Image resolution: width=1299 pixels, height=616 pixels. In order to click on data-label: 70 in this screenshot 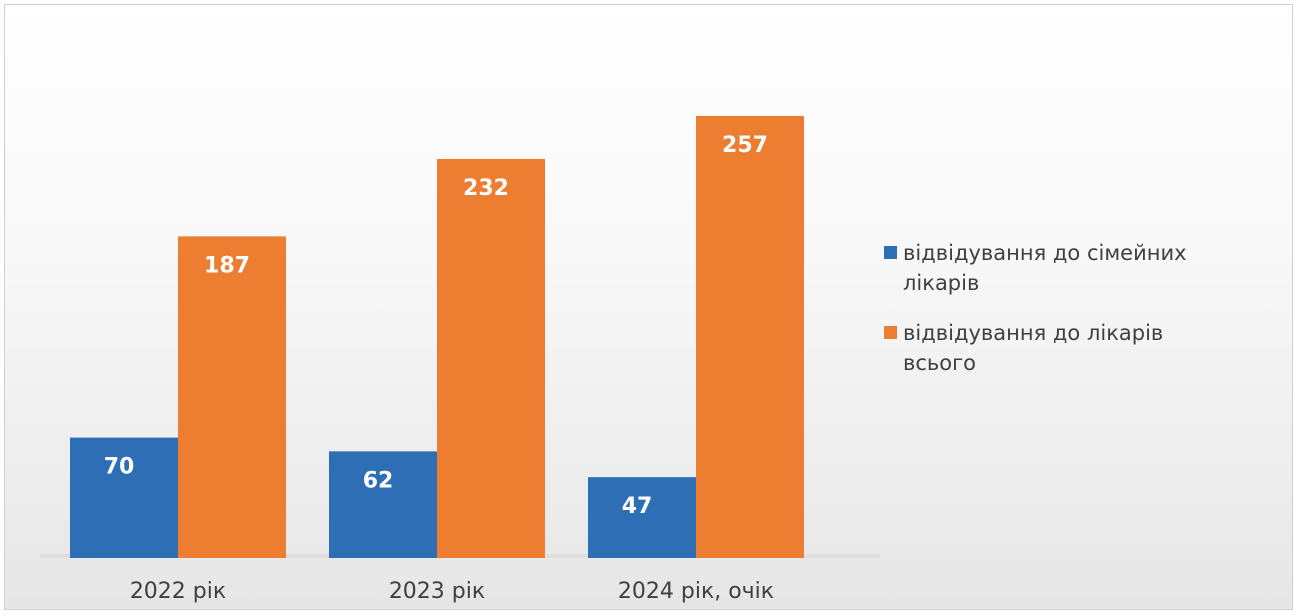, I will do `click(119, 467)`.